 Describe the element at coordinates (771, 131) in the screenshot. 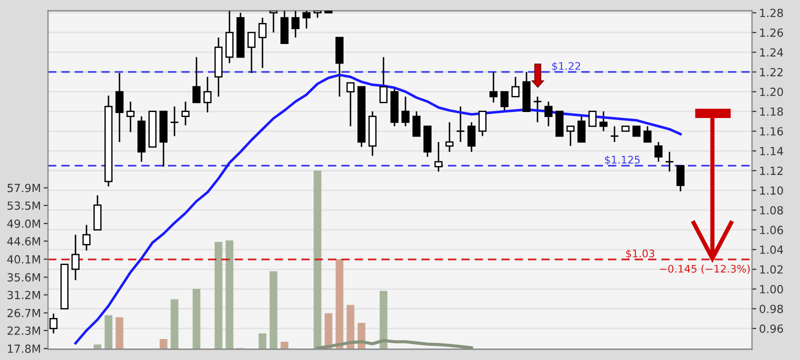

I see `y-tick-label: 1.16` at that location.